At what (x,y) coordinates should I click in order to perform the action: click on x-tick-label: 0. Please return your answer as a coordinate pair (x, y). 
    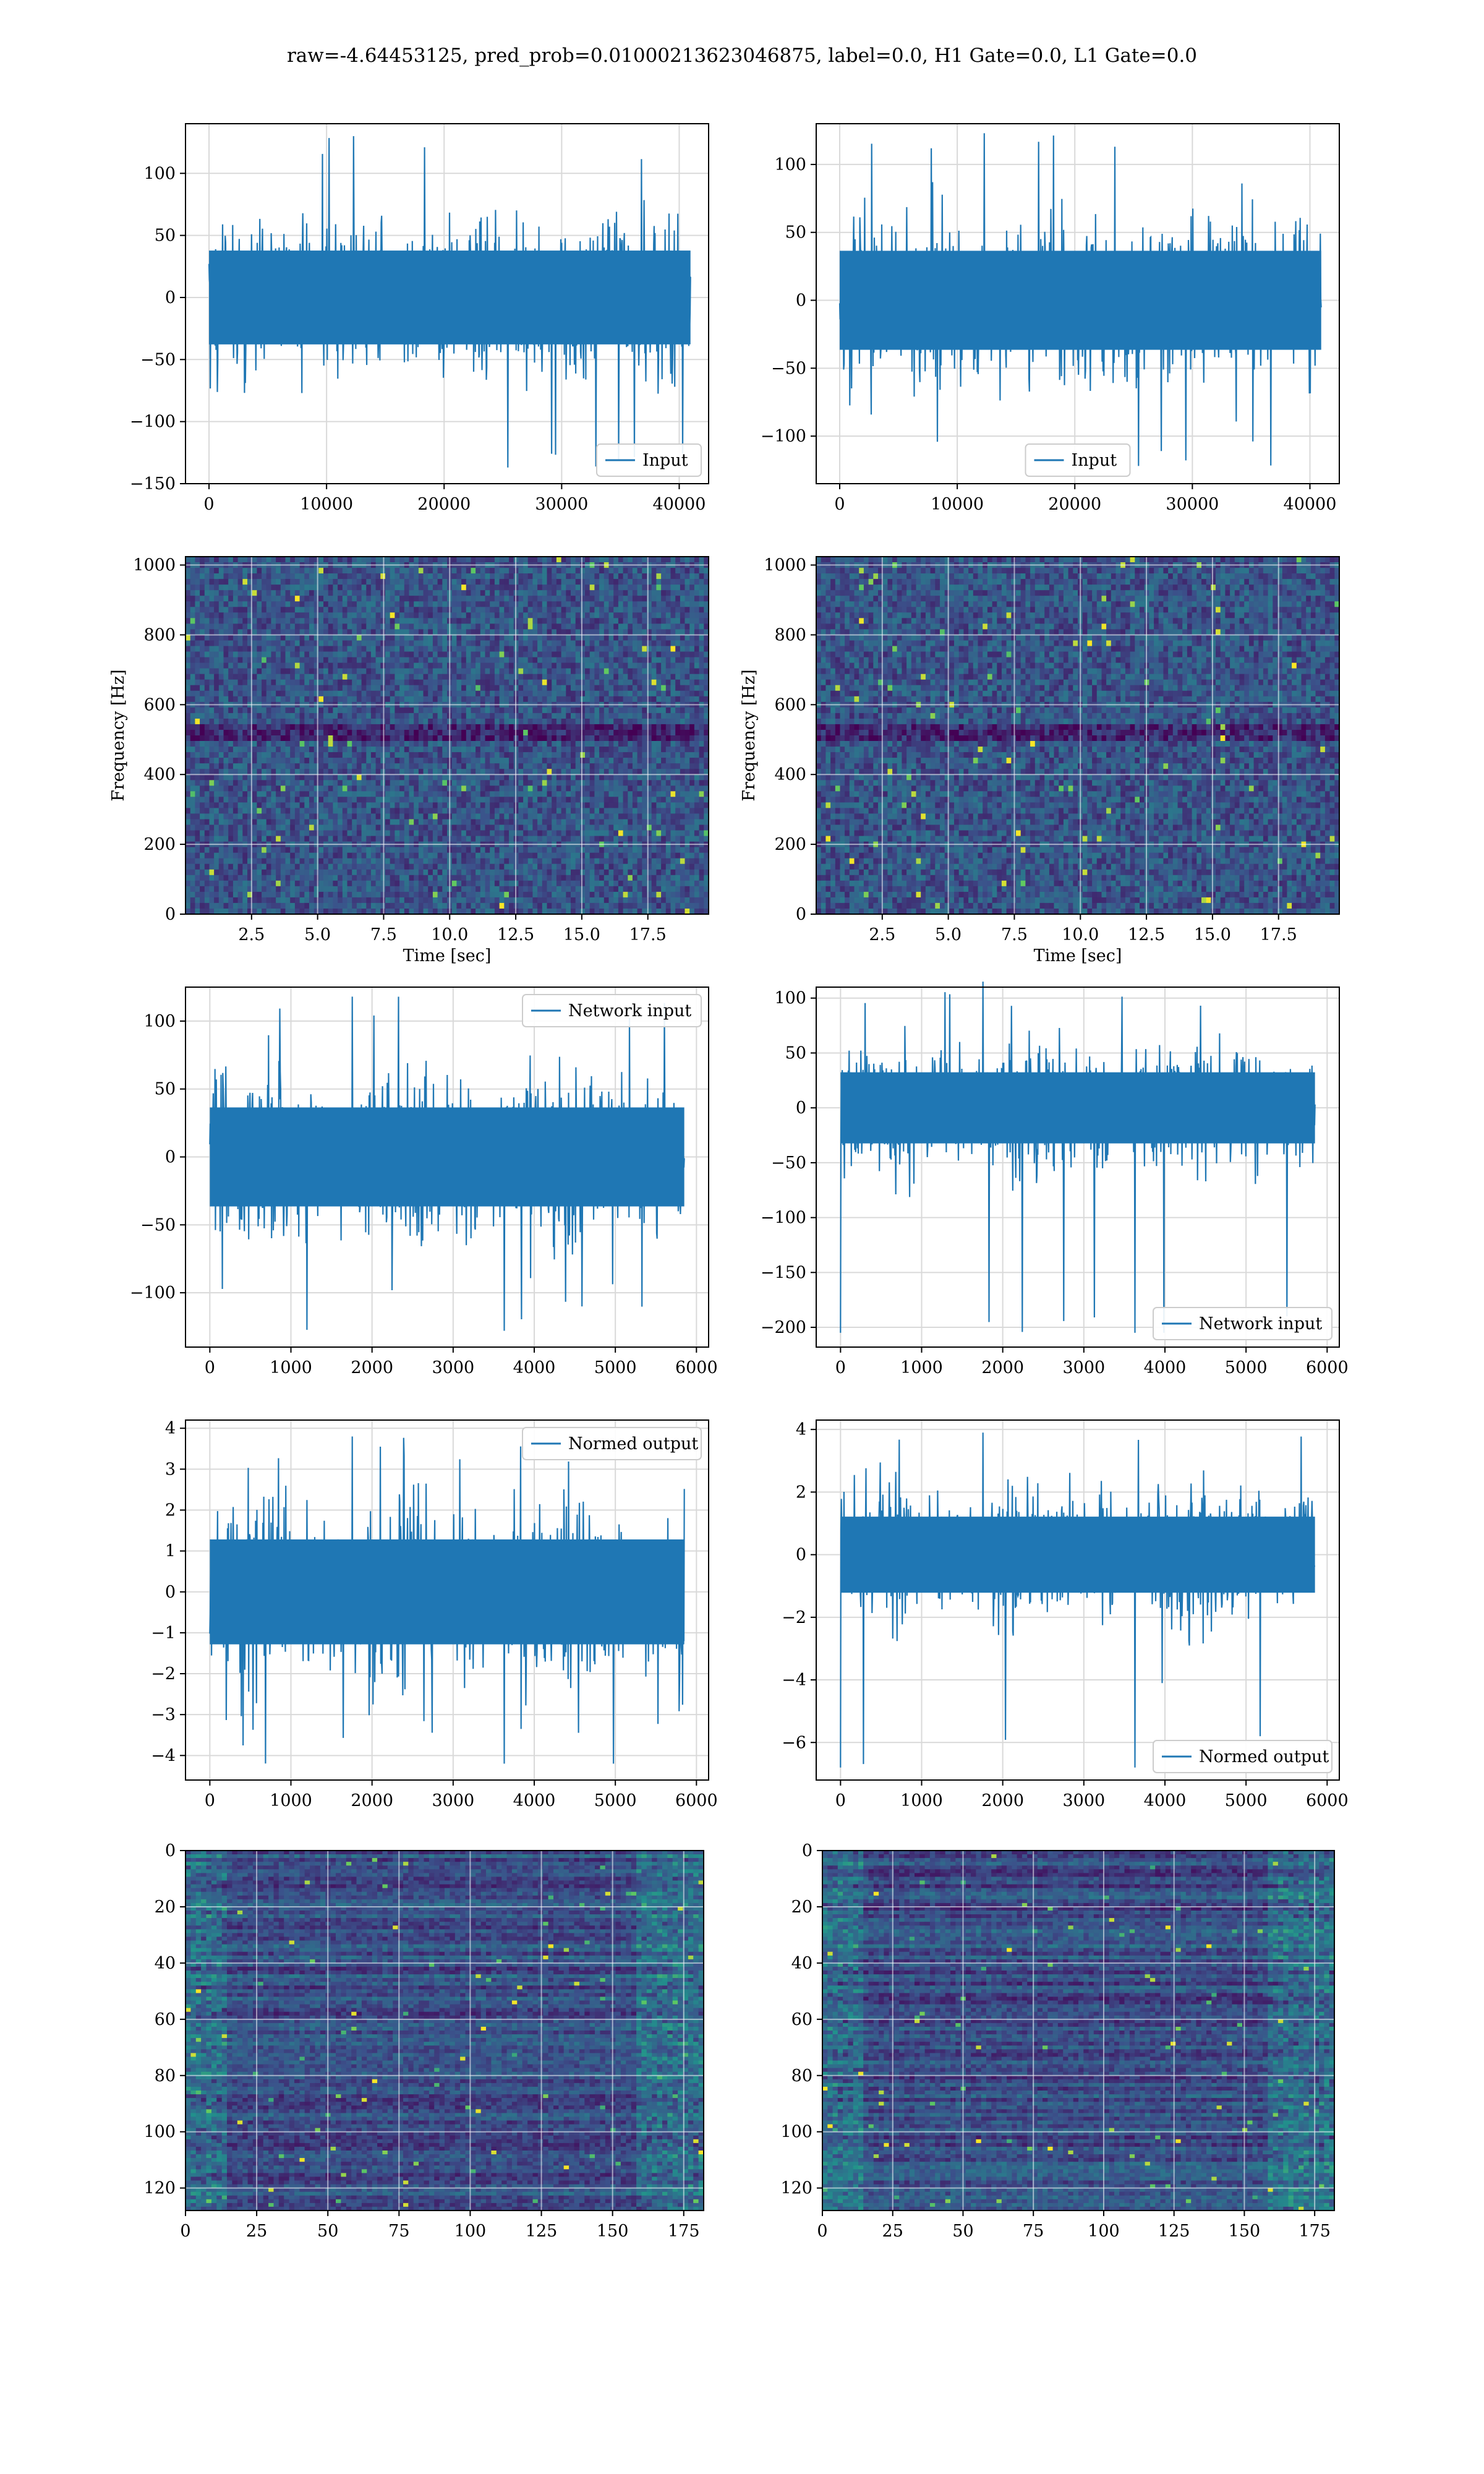
    Looking at the image, I should click on (839, 504).